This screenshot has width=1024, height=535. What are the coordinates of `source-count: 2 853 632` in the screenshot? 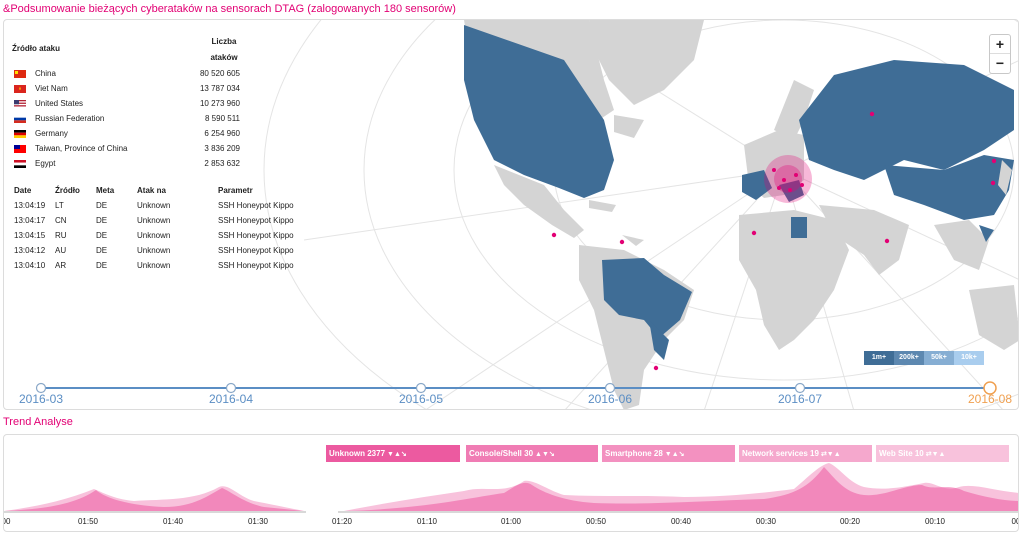 It's located at (222, 163).